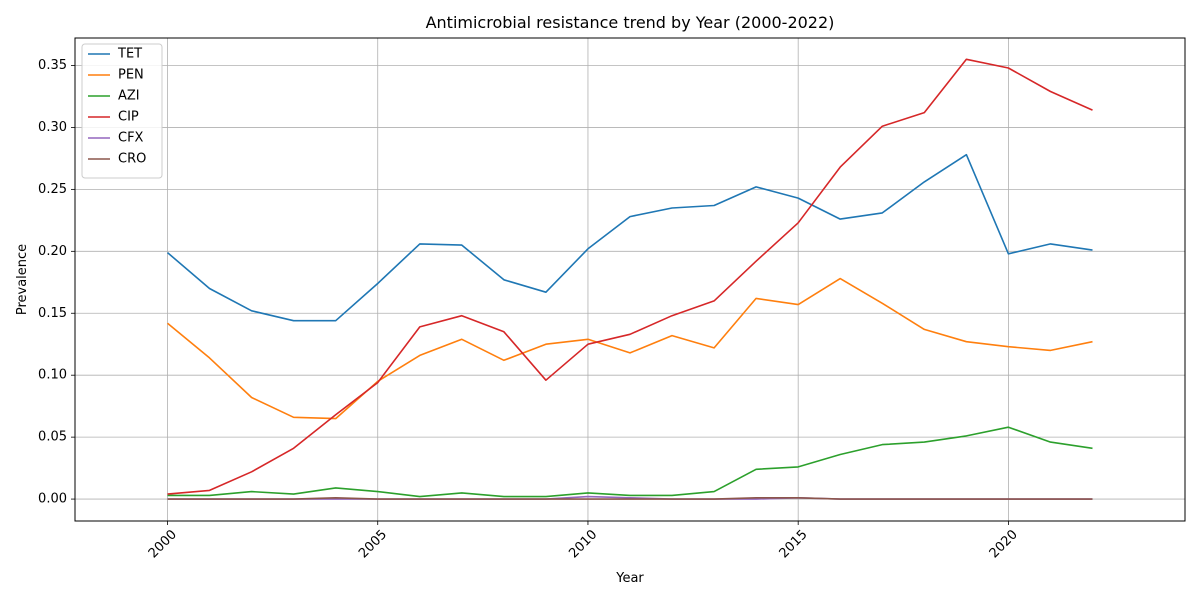 This screenshot has width=1200, height=600. Describe the element at coordinates (52, 127) in the screenshot. I see `y-tick-label: 0.30` at that location.